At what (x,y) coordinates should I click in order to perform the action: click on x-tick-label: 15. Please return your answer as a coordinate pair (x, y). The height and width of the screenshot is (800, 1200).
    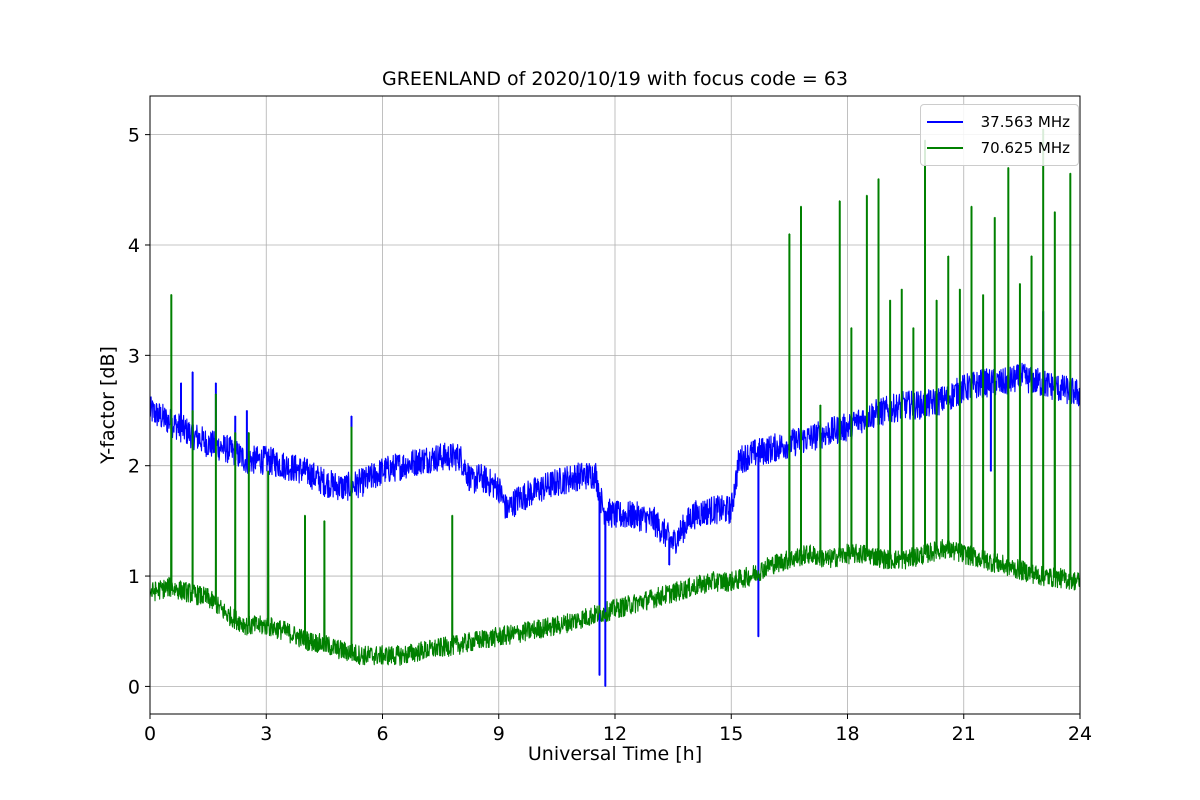
    Looking at the image, I should click on (731, 734).